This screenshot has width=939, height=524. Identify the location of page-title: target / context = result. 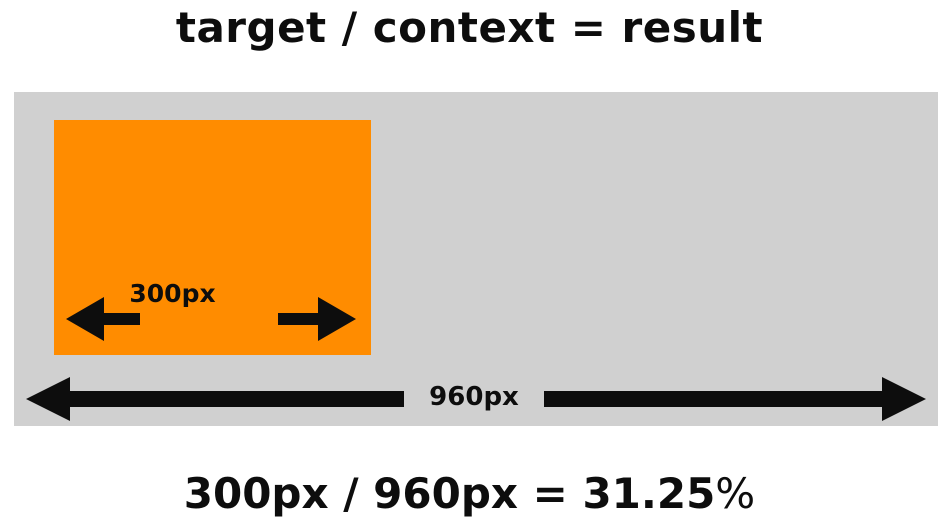
(469, 27).